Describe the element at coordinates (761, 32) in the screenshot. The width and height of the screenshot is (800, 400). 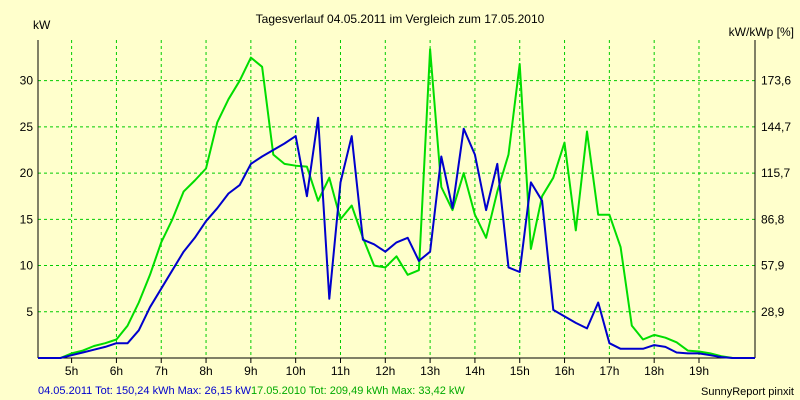
I see `y2-axis-label: kW/kWp [%]` at that location.